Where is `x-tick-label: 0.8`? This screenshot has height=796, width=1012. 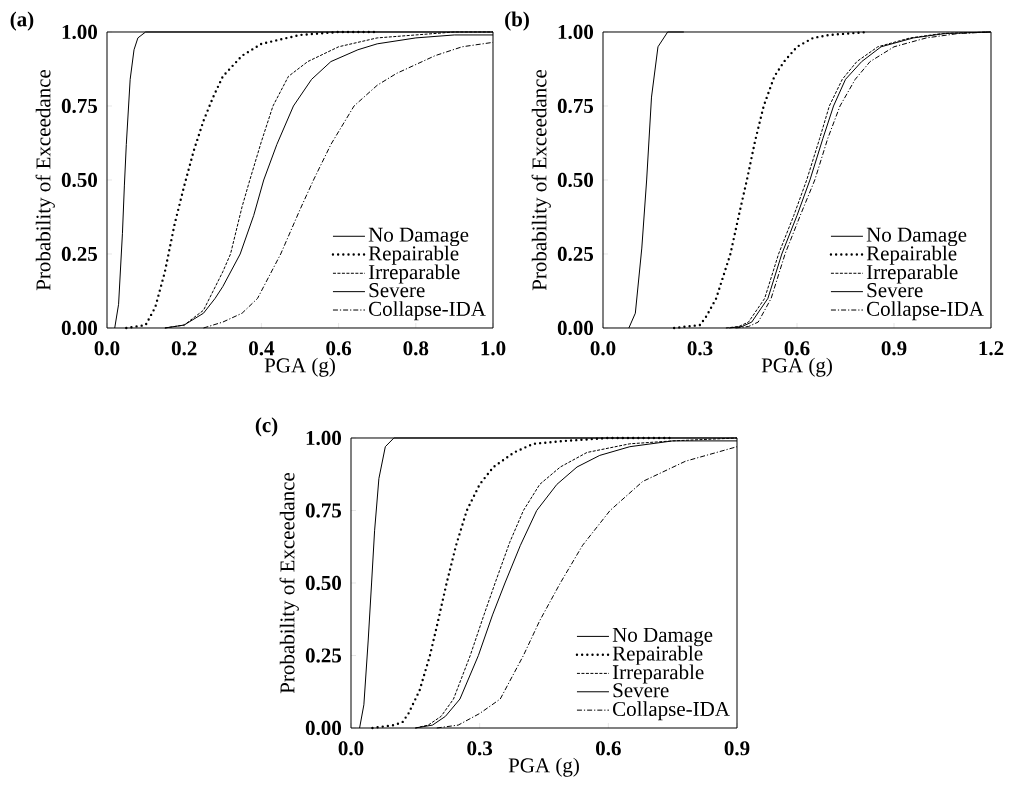 x-tick-label: 0.8 is located at coordinates (416, 348).